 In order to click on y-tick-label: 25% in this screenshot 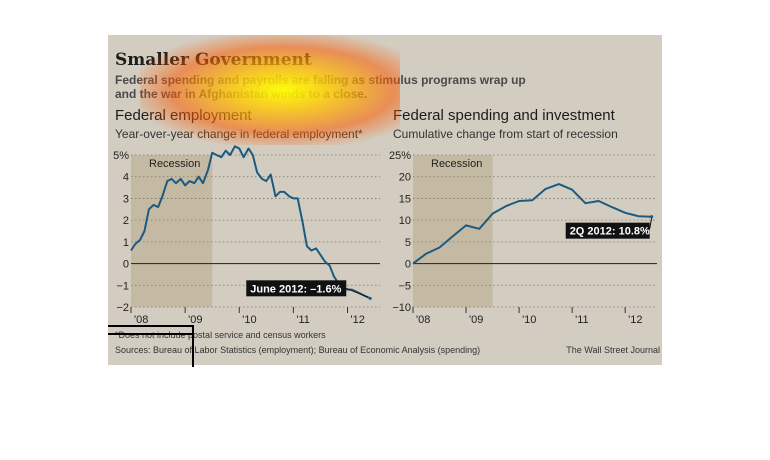, I will do `click(400, 156)`.